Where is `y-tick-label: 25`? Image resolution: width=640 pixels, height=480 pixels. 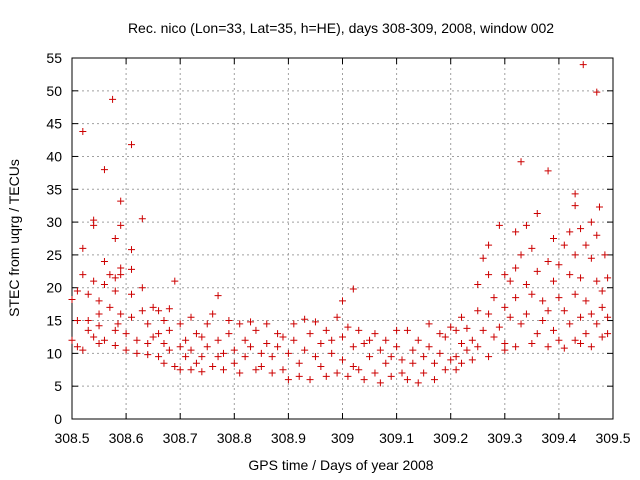
y-tick-label: 25 is located at coordinates (54, 255).